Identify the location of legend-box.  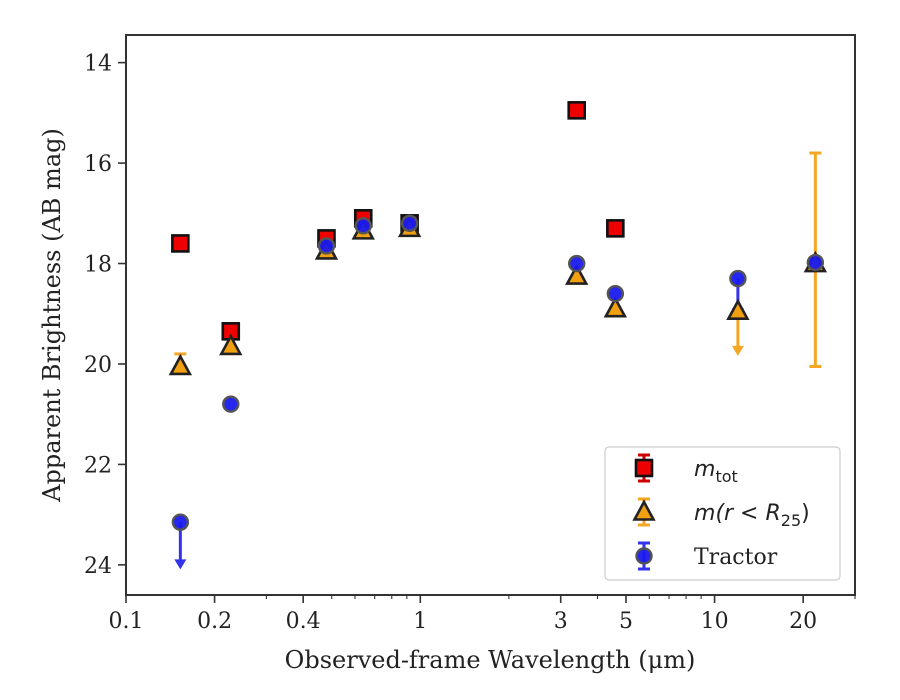
(722, 513).